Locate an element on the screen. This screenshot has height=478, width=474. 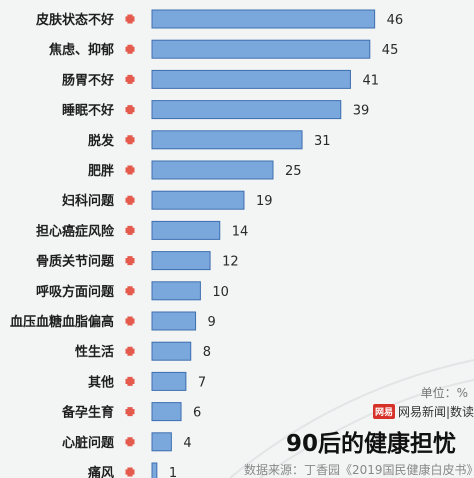
value-label: 1 is located at coordinates (173, 472).